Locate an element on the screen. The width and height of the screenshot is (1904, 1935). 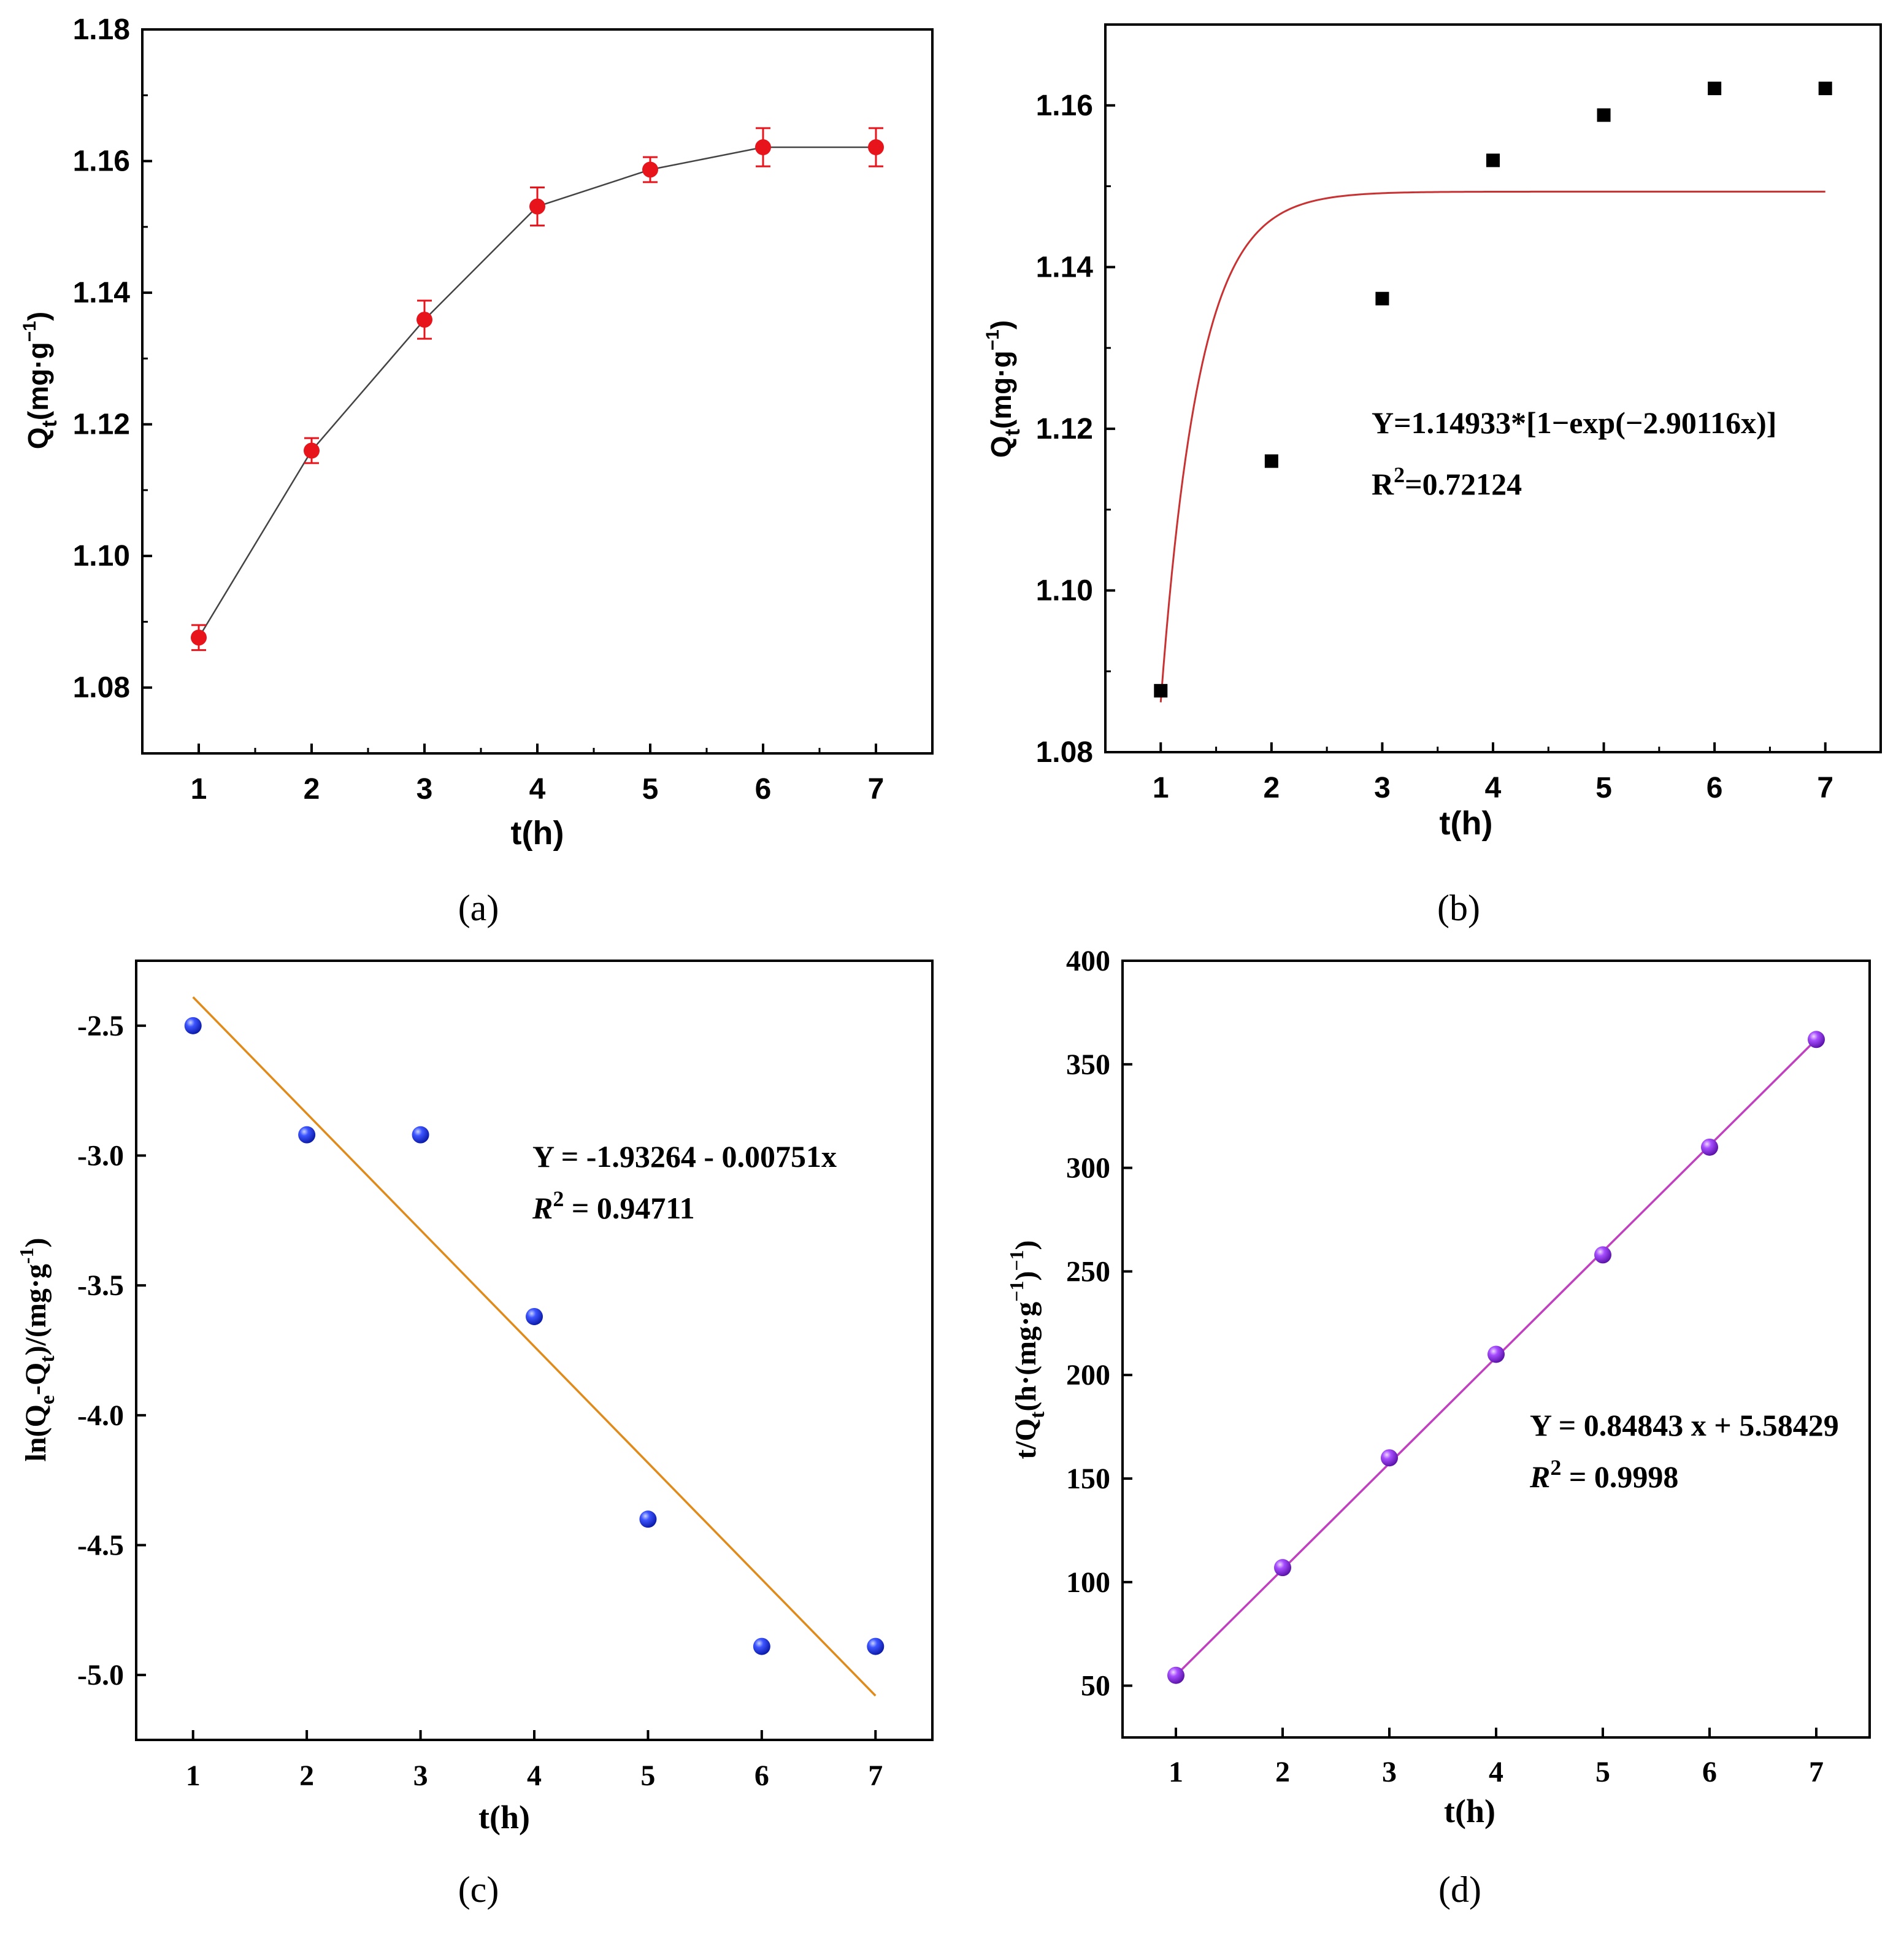
panel-b-x-tick-label: 5 is located at coordinates (1604, 788).